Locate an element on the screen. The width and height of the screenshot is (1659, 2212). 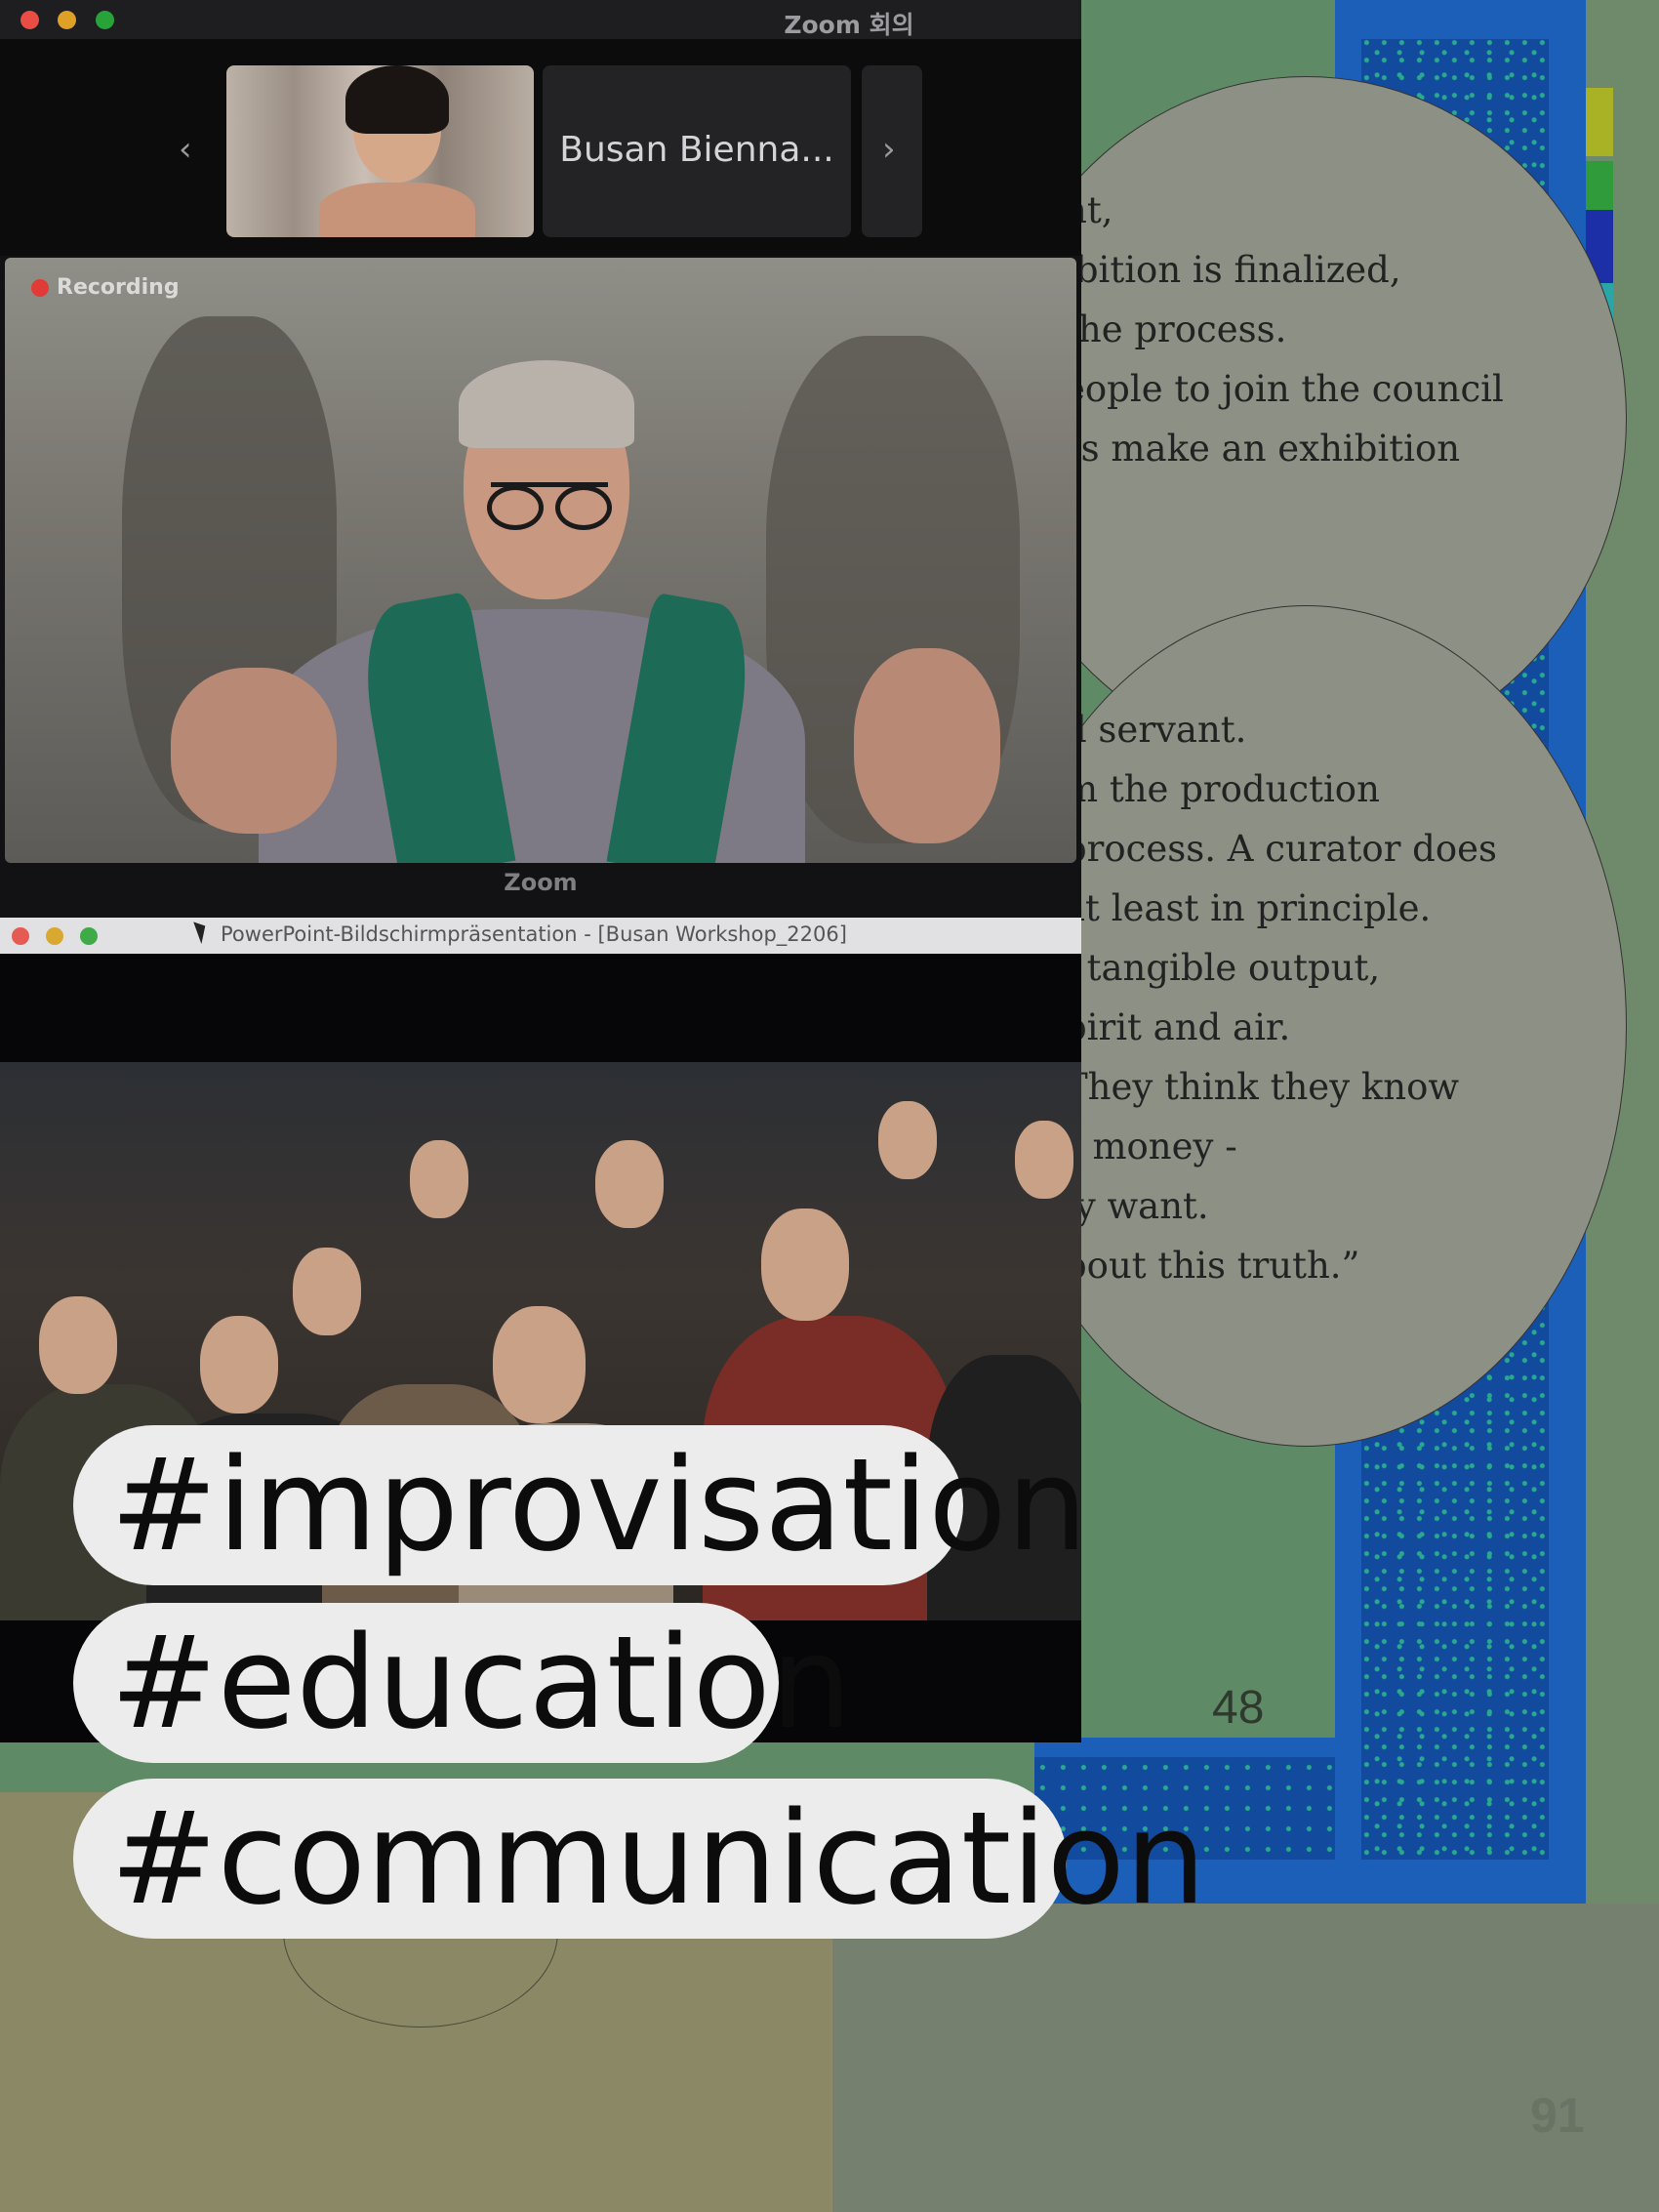
text-line: at least in principle. is located at coordinates (1248, 908).